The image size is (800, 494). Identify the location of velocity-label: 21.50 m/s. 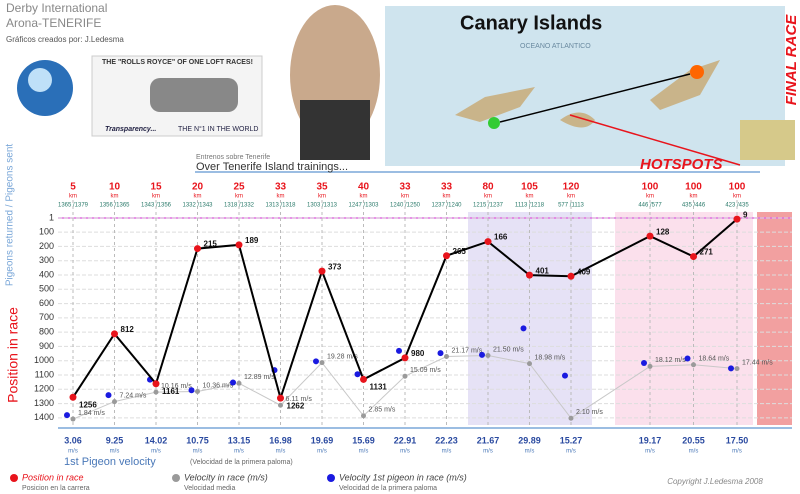
(508, 349).